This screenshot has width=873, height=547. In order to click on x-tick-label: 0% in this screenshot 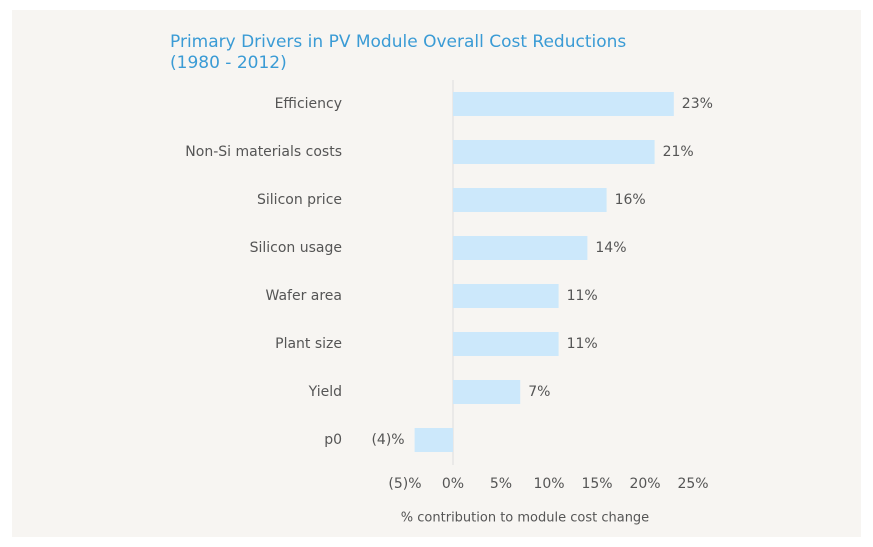, I will do `click(453, 484)`.